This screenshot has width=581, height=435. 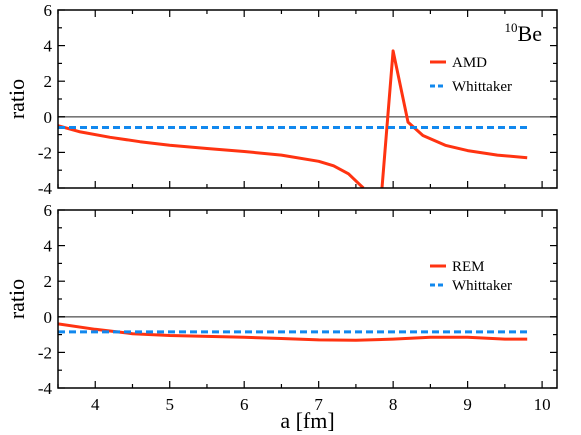 I want to click on legend-label: REM, so click(x=468, y=267).